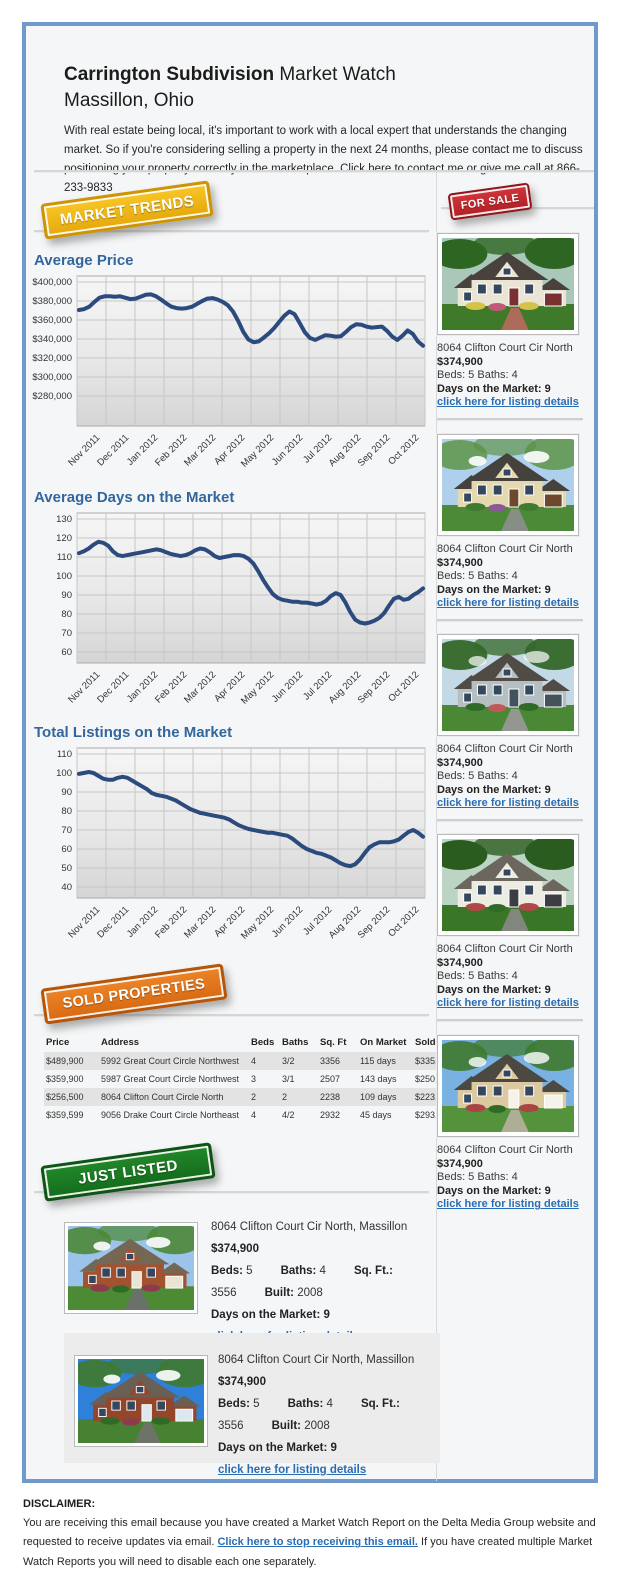 This screenshot has width=620, height=1583. Describe the element at coordinates (335, 74) in the screenshot. I see `title-rest: Market Watch` at that location.